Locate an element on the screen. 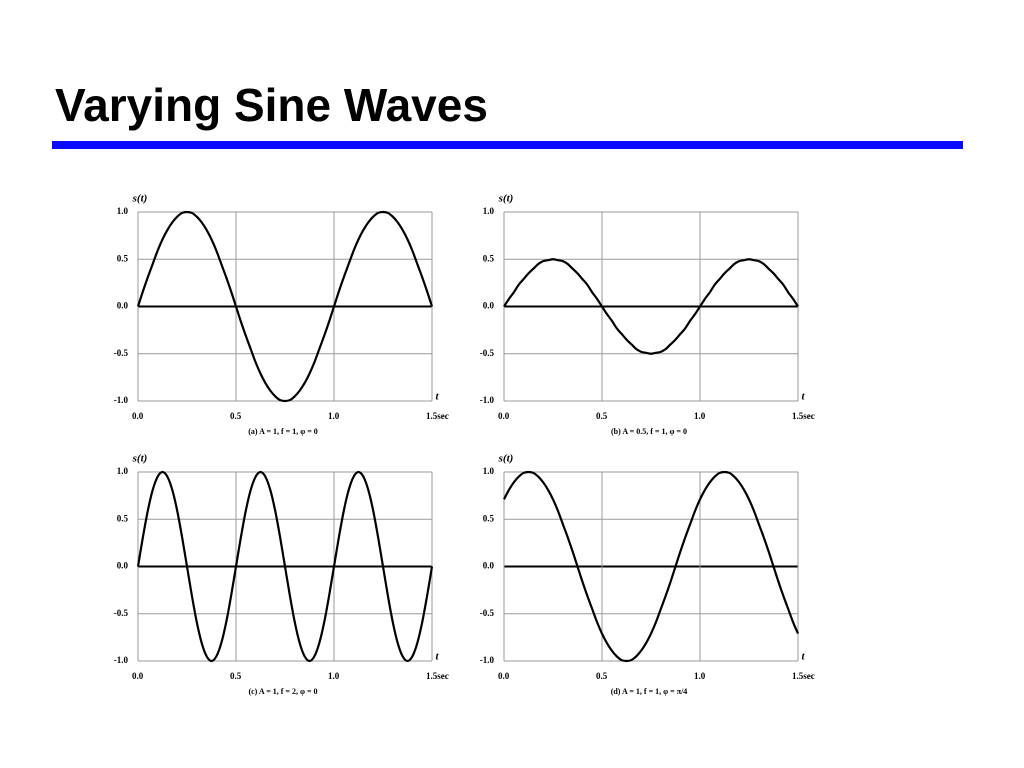 This screenshot has height=768, width=1024. chart-caption: (a) A = 1, f = 1, φ = 0 is located at coordinates (283, 431).